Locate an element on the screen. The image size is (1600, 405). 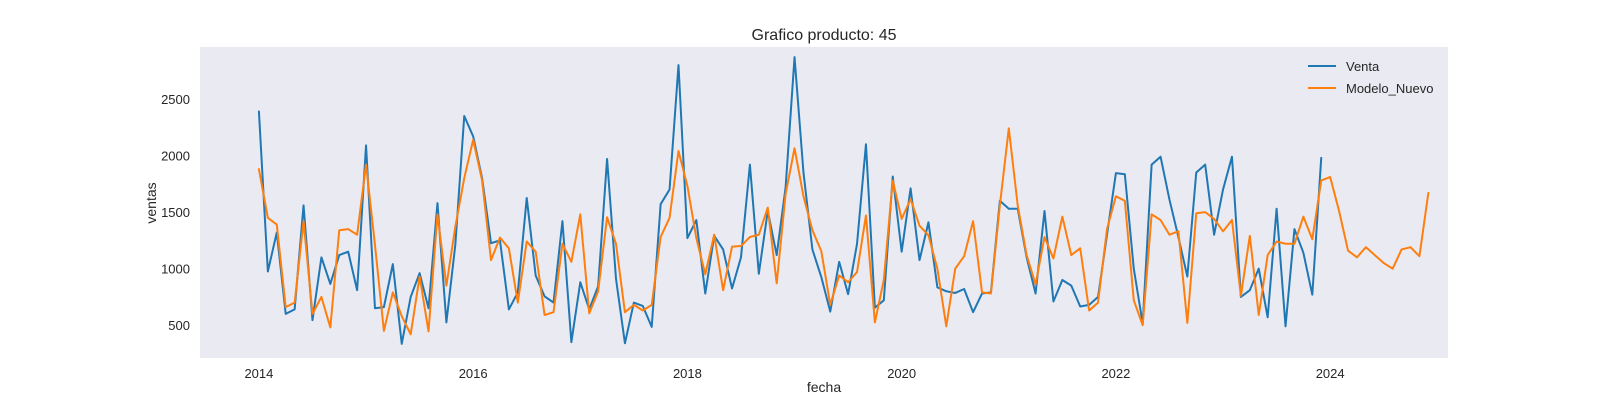
legend-label: Modelo_Nuevo is located at coordinates (1389, 88).